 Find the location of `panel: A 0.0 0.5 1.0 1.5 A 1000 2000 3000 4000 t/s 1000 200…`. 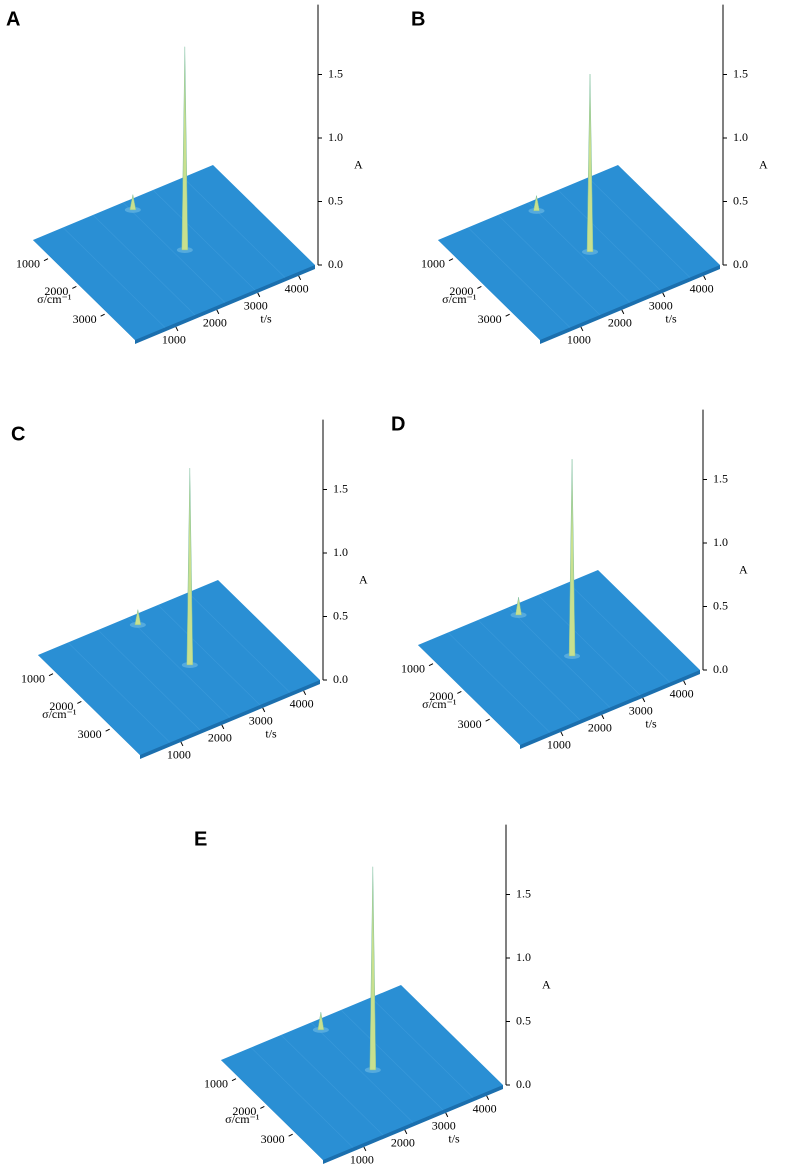

panel: A 0.0 0.5 1.0 1.5 A 1000 2000 3000 4000 t/s 1000 200… is located at coordinates (184, 175).